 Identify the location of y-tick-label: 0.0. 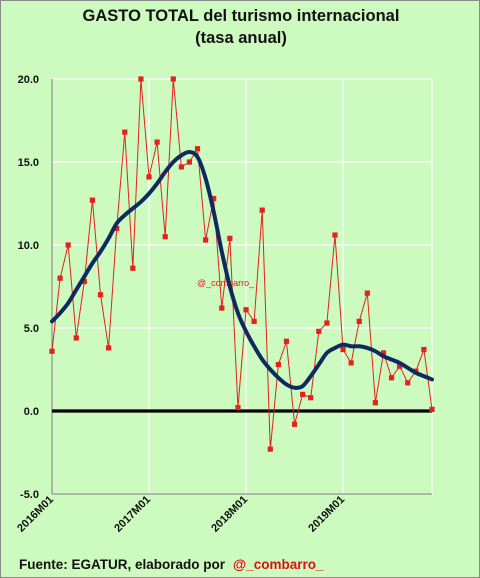
(31, 412).